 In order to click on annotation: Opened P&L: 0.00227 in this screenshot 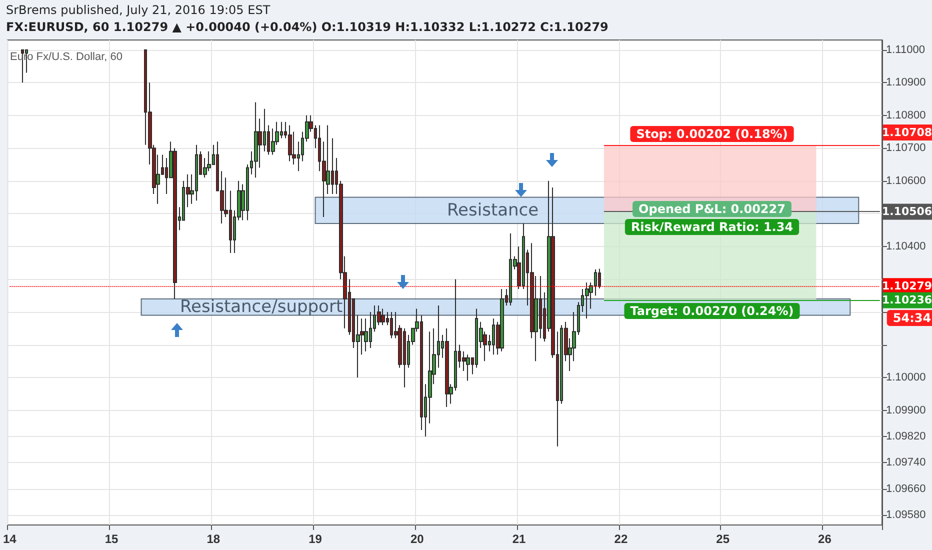, I will do `click(712, 209)`.